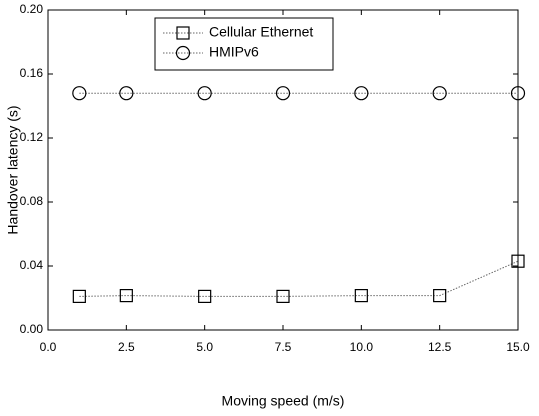 Image resolution: width=539 pixels, height=416 pixels. Describe the element at coordinates (48, 347) in the screenshot. I see `x-tick-label: 0.0` at that location.